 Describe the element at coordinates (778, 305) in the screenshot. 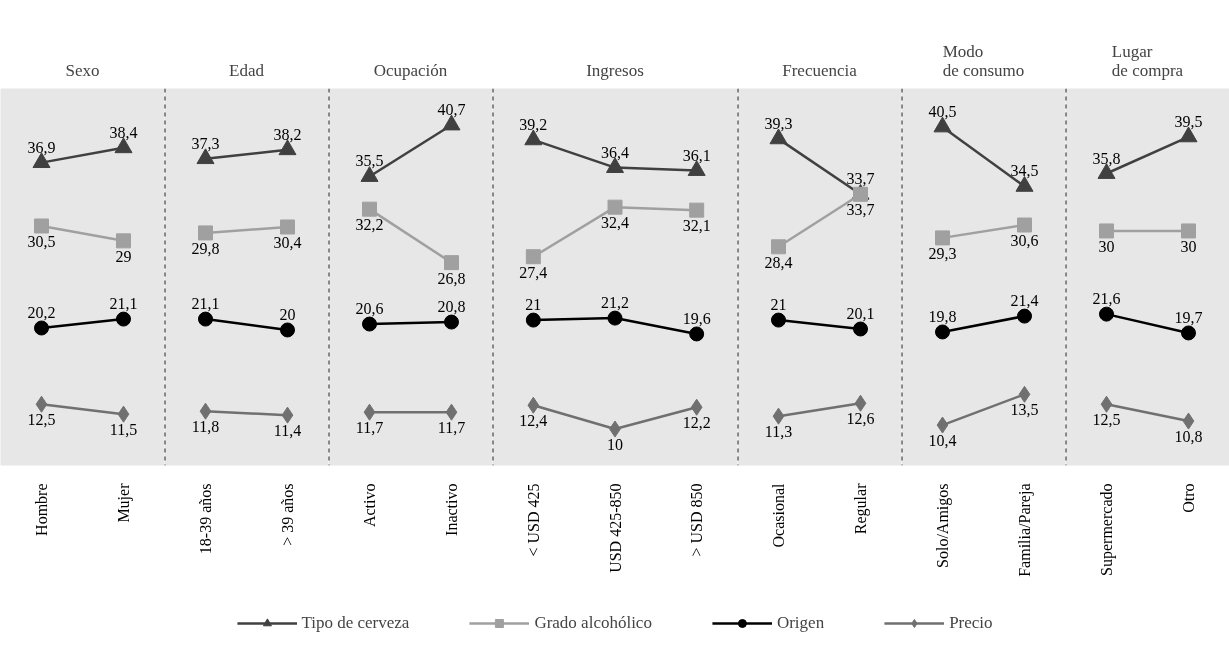

I see `data-label: 21` at that location.